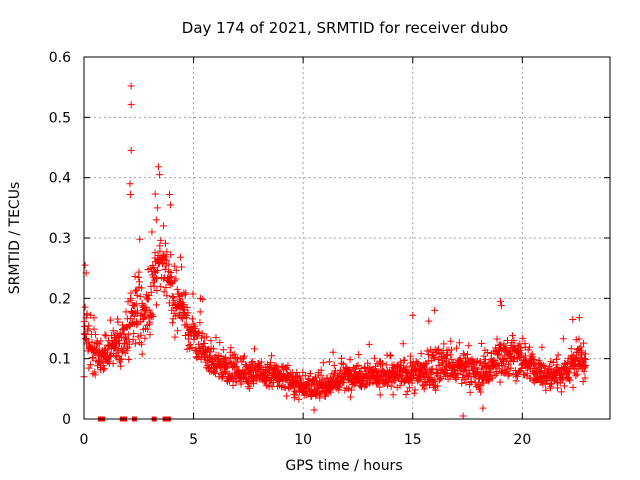 Image resolution: width=640 pixels, height=480 pixels. What do you see at coordinates (306, 440) in the screenshot?
I see `x-tick-labels: 0 5 10 15 20` at bounding box center [306, 440].